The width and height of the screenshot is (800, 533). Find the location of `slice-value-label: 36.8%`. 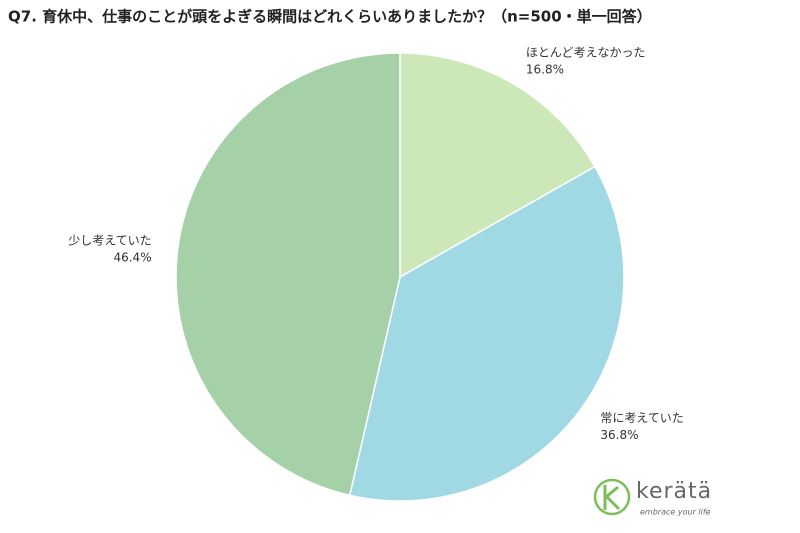

slice-value-label: 36.8% is located at coordinates (619, 435).